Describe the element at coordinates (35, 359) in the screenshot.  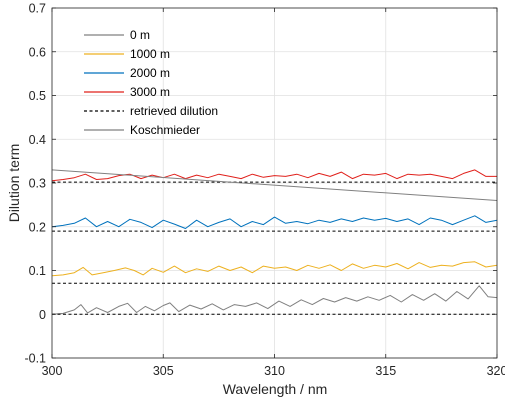
I see `y-tick-label: -0.1` at that location.